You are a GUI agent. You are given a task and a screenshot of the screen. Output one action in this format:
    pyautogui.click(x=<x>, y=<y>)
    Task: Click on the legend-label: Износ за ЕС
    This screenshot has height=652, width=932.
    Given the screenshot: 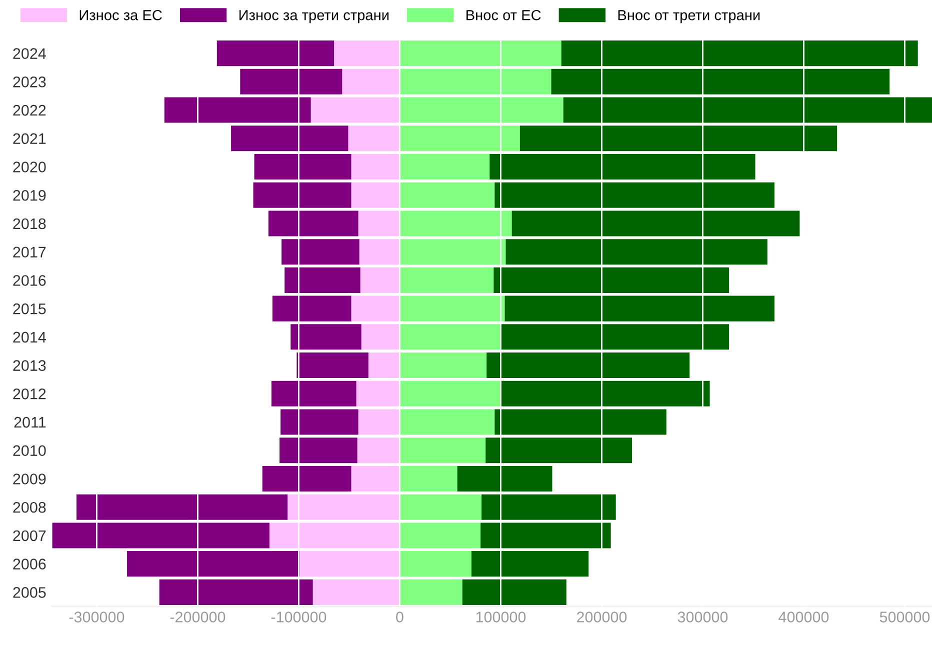 What is the action you would take?
    pyautogui.click(x=121, y=15)
    